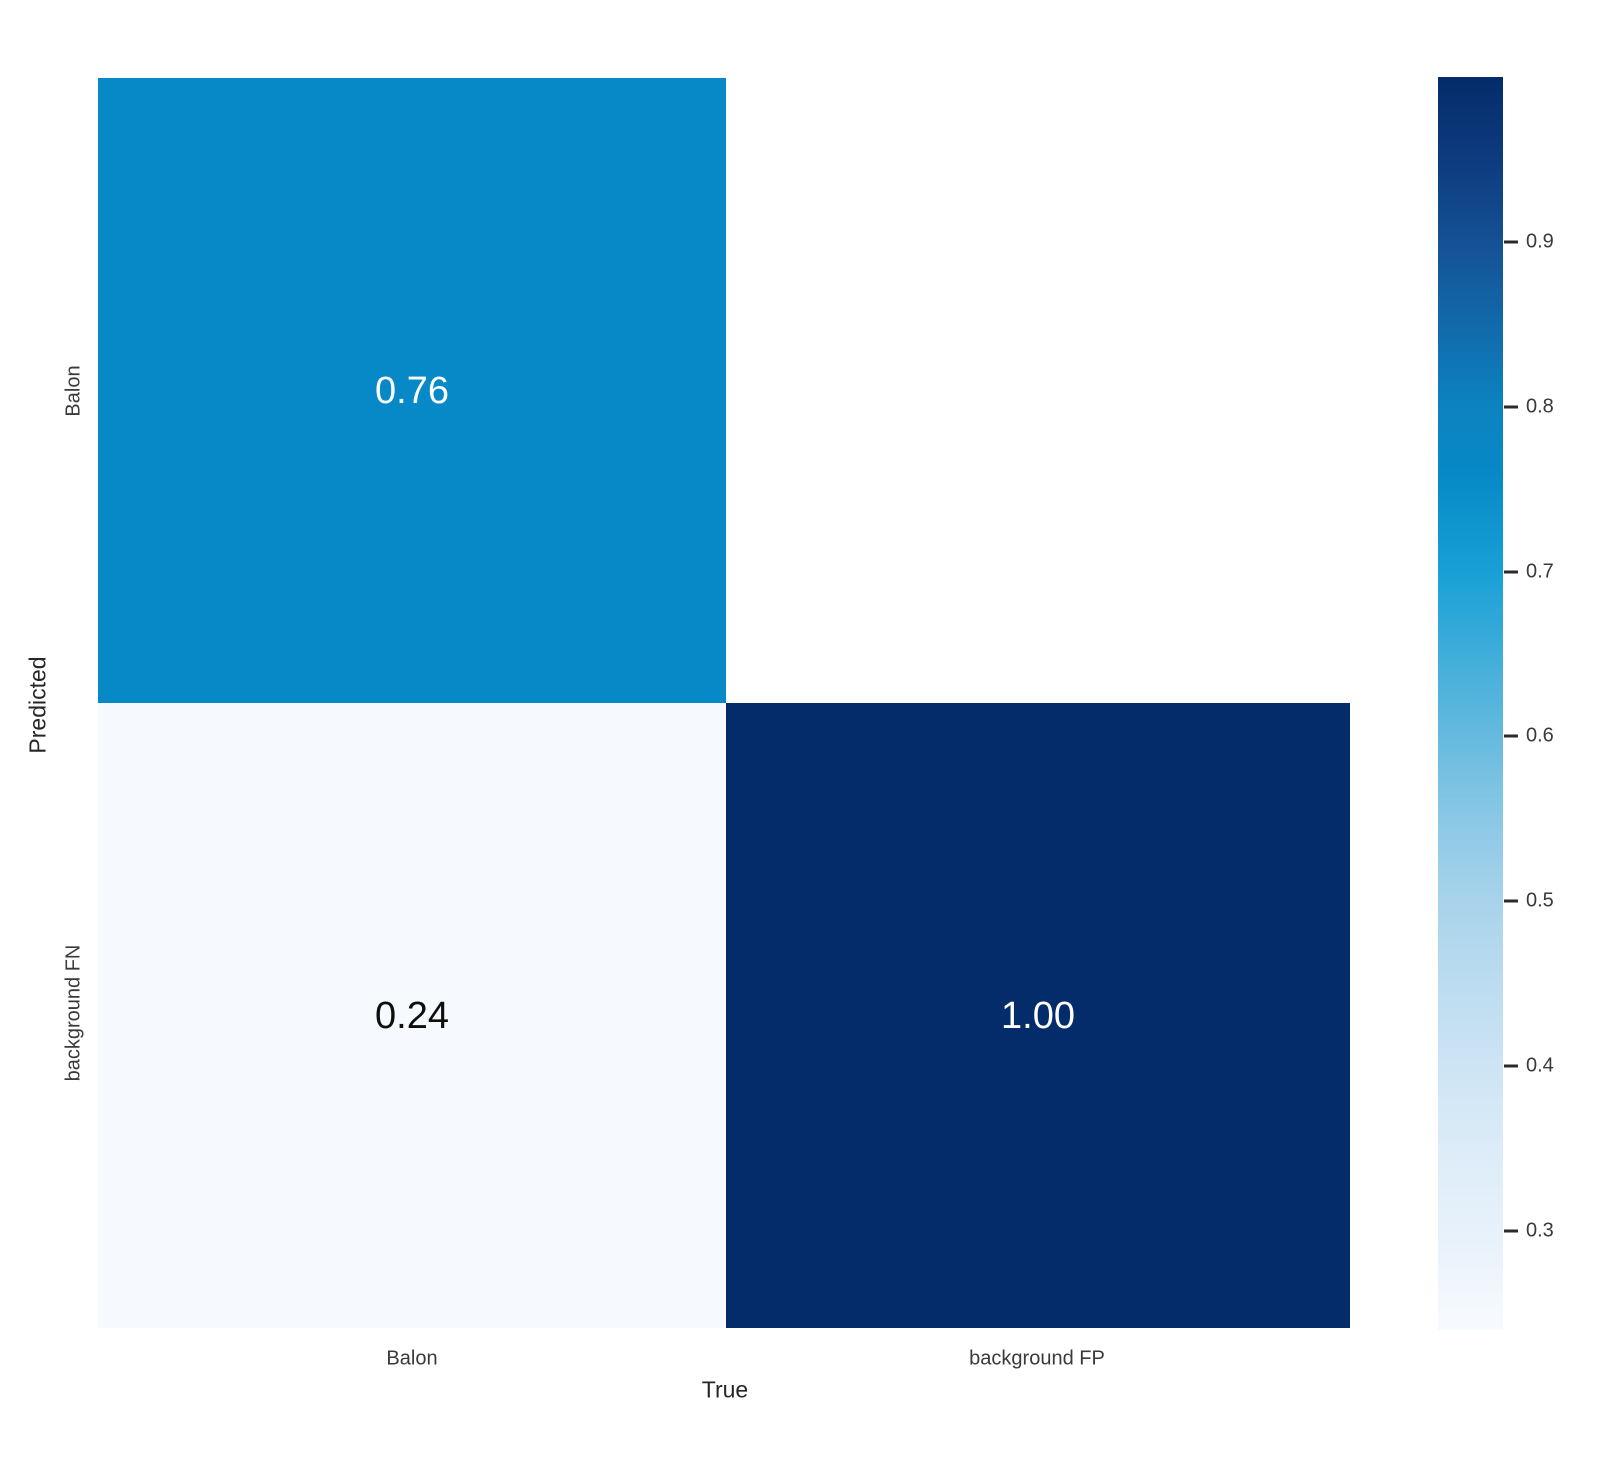  I want to click on x-tick-balon: Balon, so click(412, 1358).